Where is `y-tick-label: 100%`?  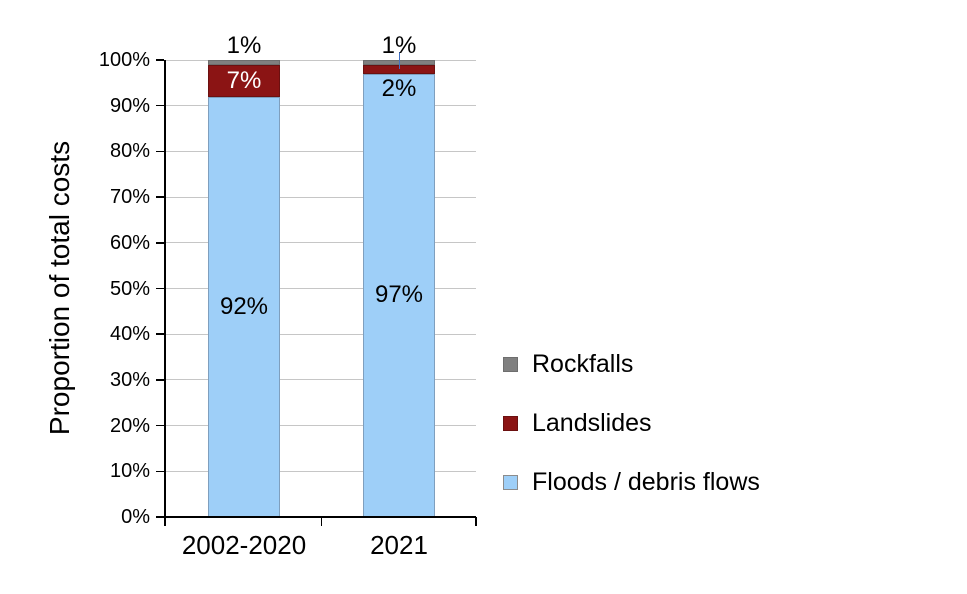
y-tick-label: 100% is located at coordinates (124, 60).